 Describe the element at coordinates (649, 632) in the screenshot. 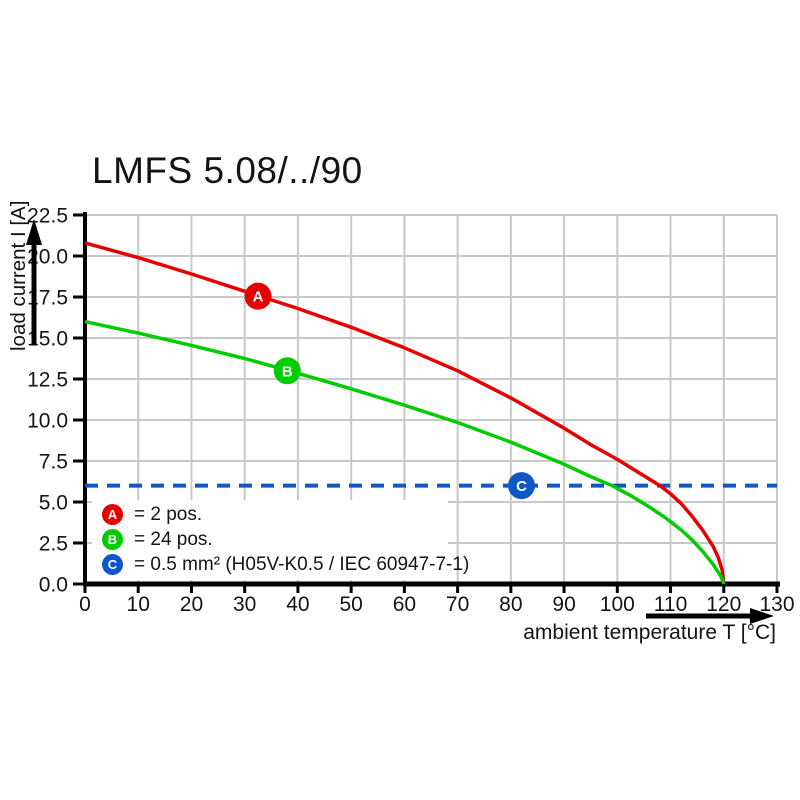

I see `x-axis-title: ambient temperature T [°C]` at that location.